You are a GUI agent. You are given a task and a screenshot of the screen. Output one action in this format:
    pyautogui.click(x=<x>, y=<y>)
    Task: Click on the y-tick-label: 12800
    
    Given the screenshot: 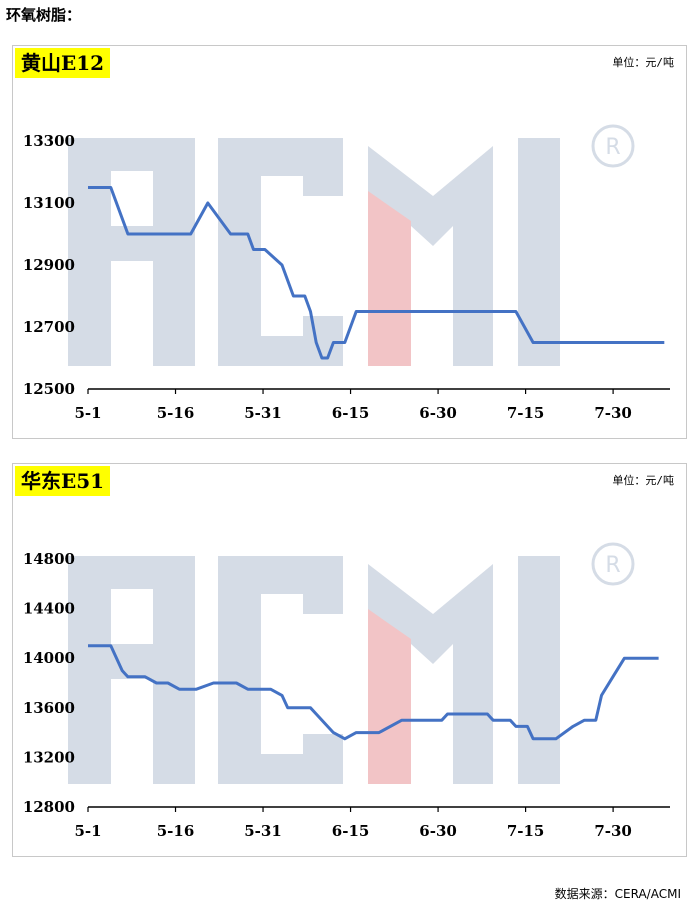 What is the action you would take?
    pyautogui.click(x=49, y=807)
    